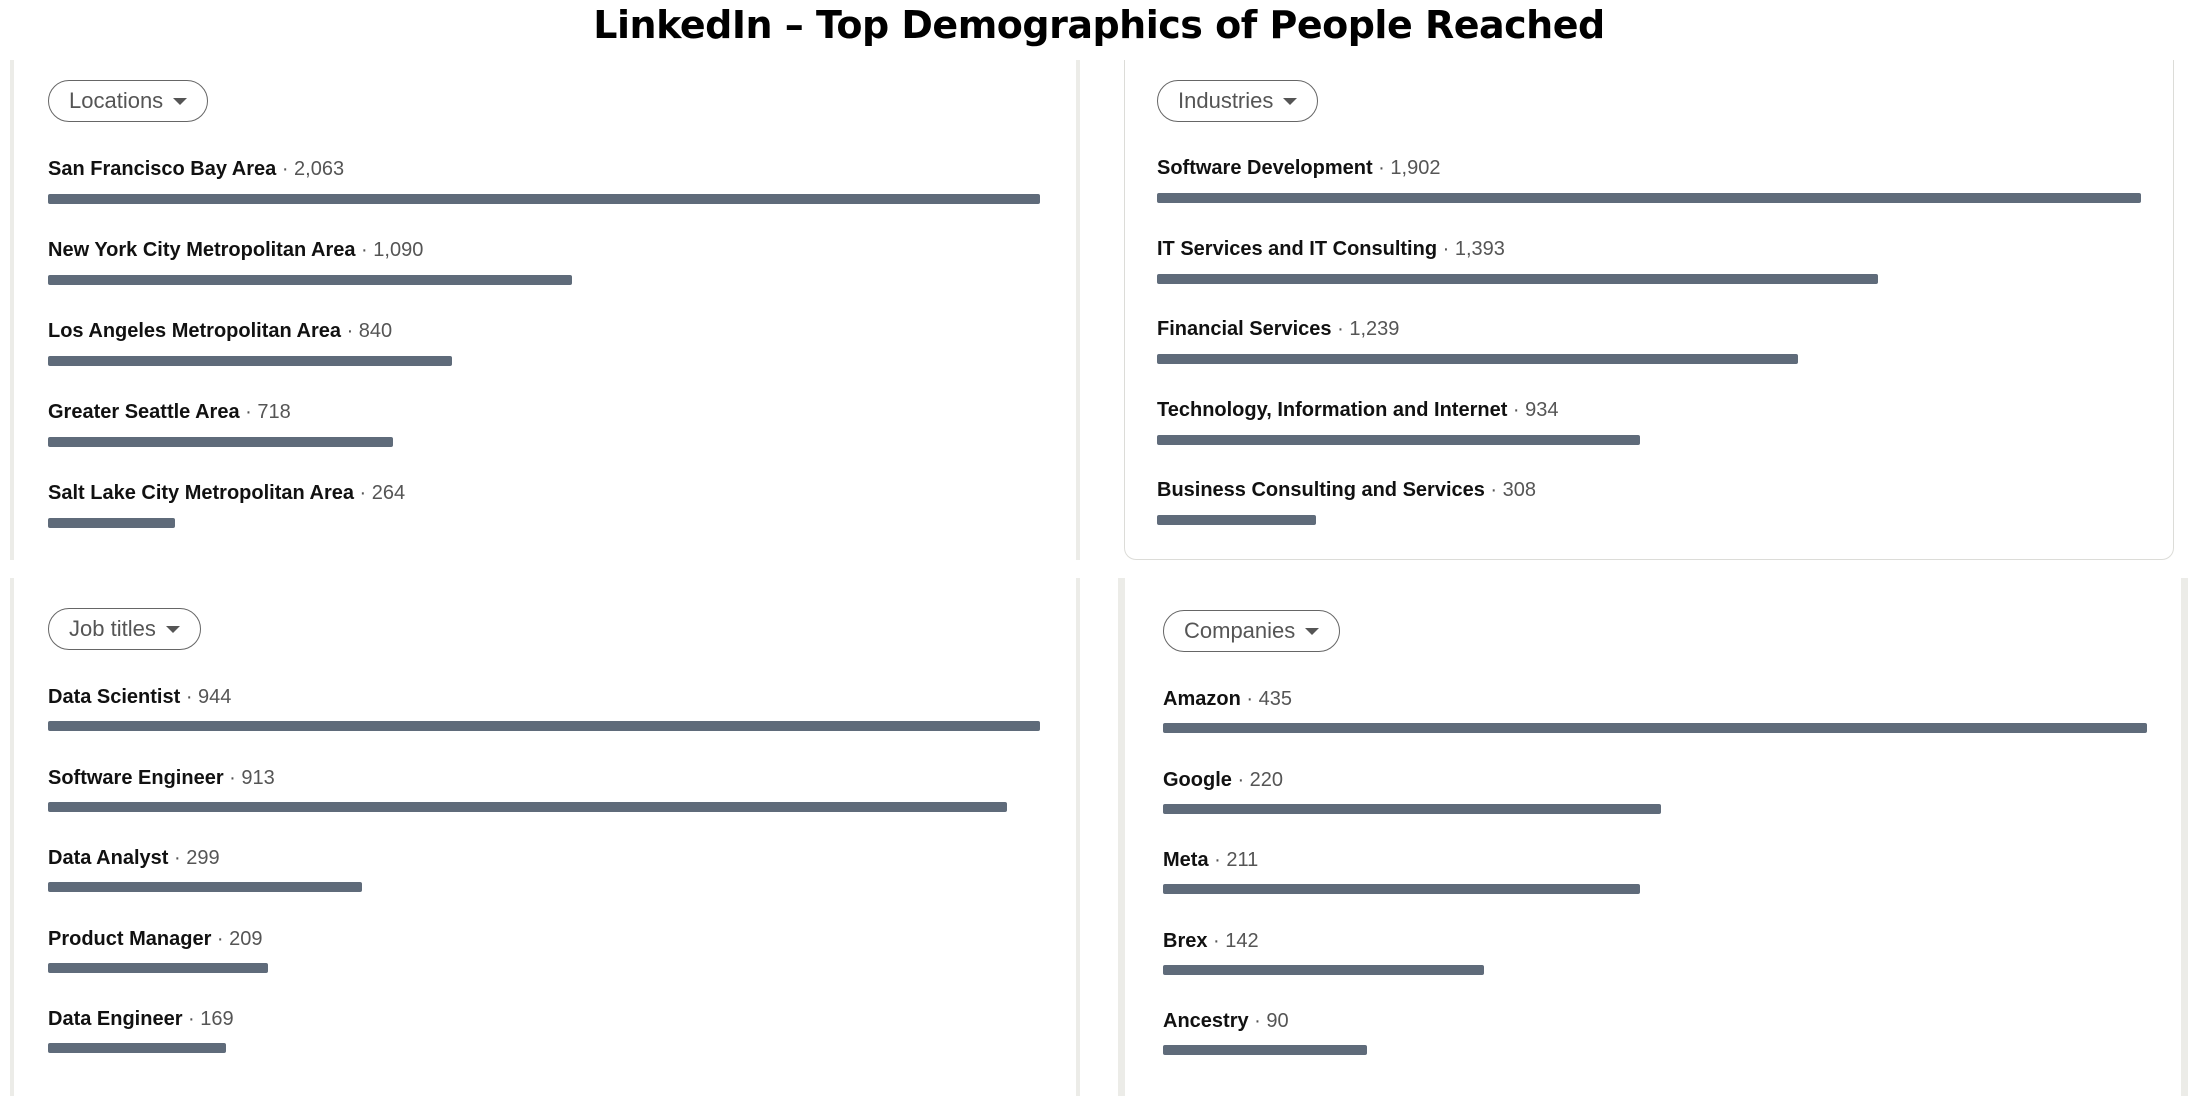 The height and width of the screenshot is (1096, 2198). What do you see at coordinates (1186, 860) in the screenshot?
I see `category-label: Meta` at bounding box center [1186, 860].